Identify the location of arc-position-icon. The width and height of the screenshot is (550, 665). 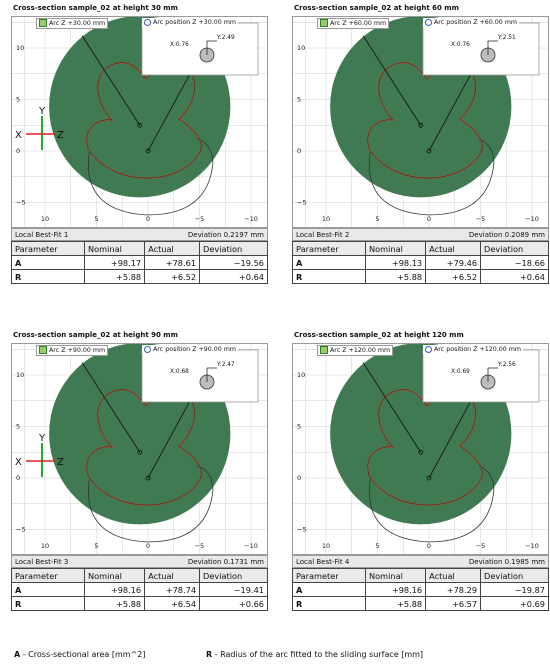
(147, 349).